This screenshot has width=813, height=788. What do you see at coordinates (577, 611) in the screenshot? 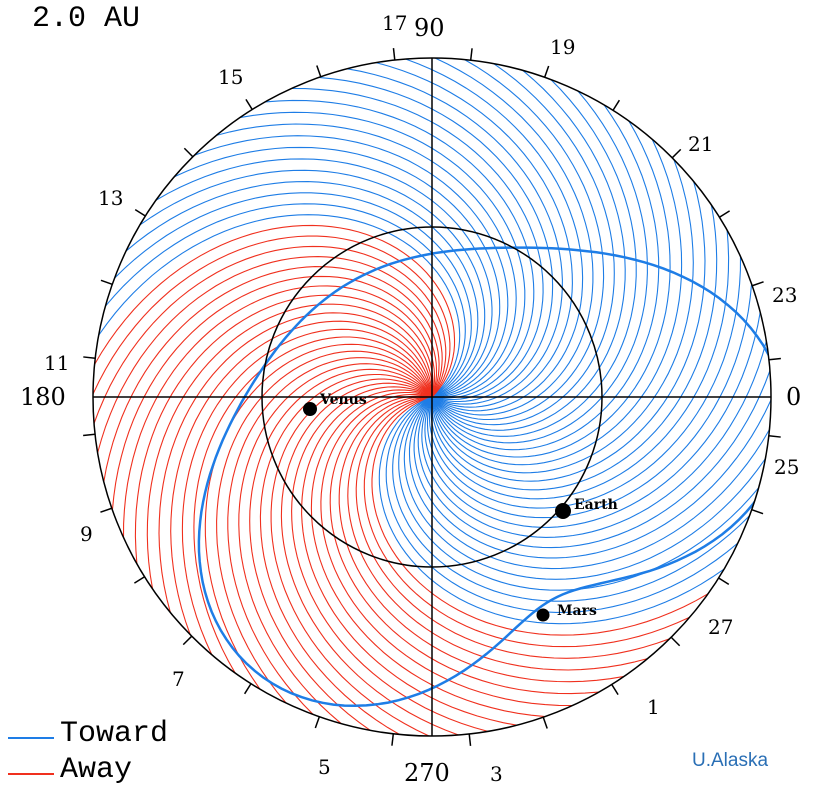
I see `mars-label: Mars` at bounding box center [577, 611].